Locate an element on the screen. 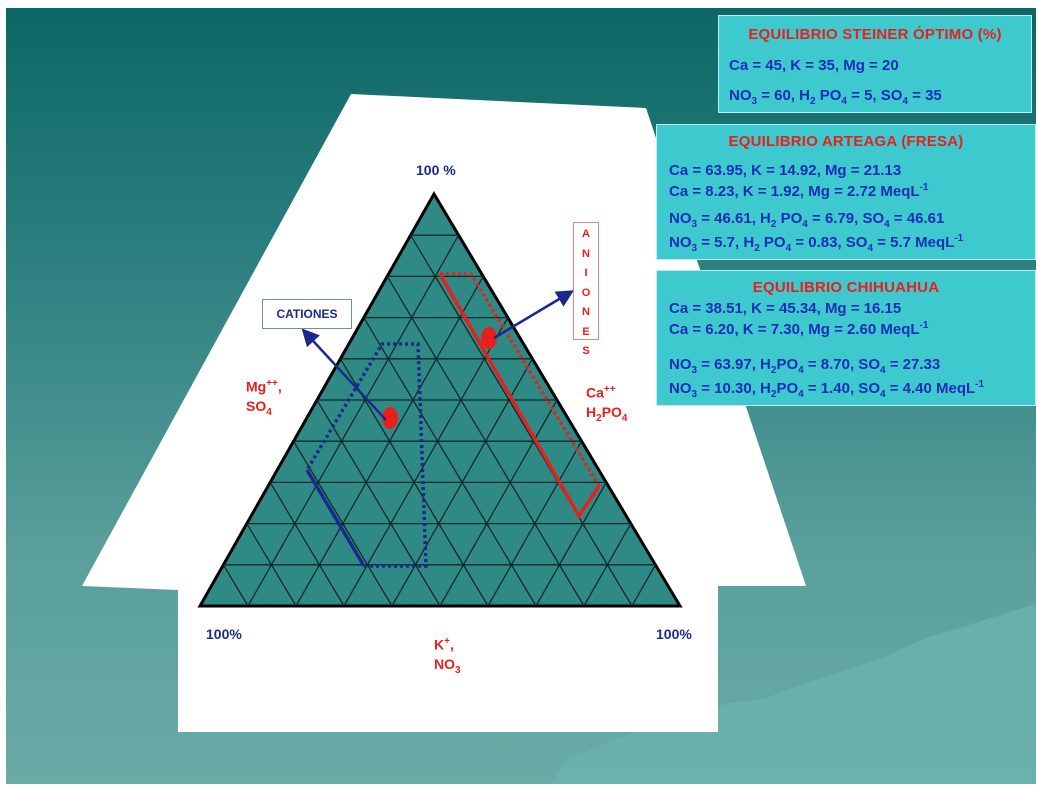 The image size is (1038, 786). anion-arrow is located at coordinates (534, 315).